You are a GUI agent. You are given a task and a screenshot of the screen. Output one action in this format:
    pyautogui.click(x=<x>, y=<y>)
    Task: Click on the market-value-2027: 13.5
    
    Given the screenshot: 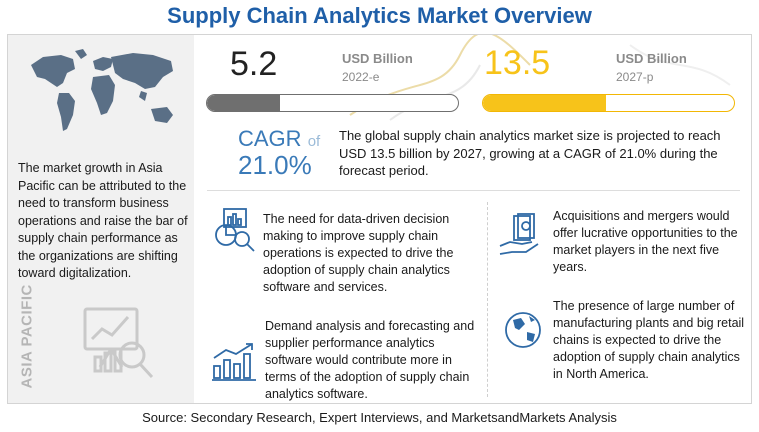 What is the action you would take?
    pyautogui.click(x=517, y=63)
    